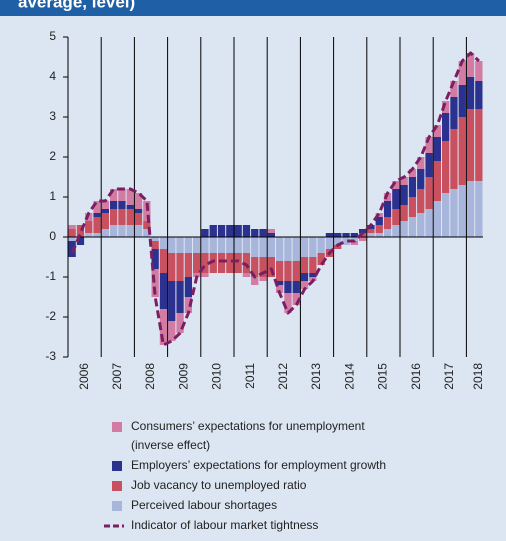 This screenshot has height=541, width=506. What do you see at coordinates (349, 376) in the screenshot?
I see `x-tick-label: 2014` at bounding box center [349, 376].